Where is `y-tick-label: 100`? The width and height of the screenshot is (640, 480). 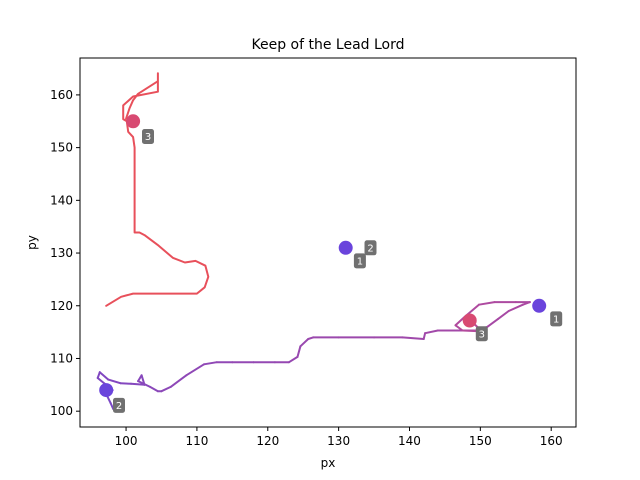 y-tick-label: 100 is located at coordinates (61, 411).